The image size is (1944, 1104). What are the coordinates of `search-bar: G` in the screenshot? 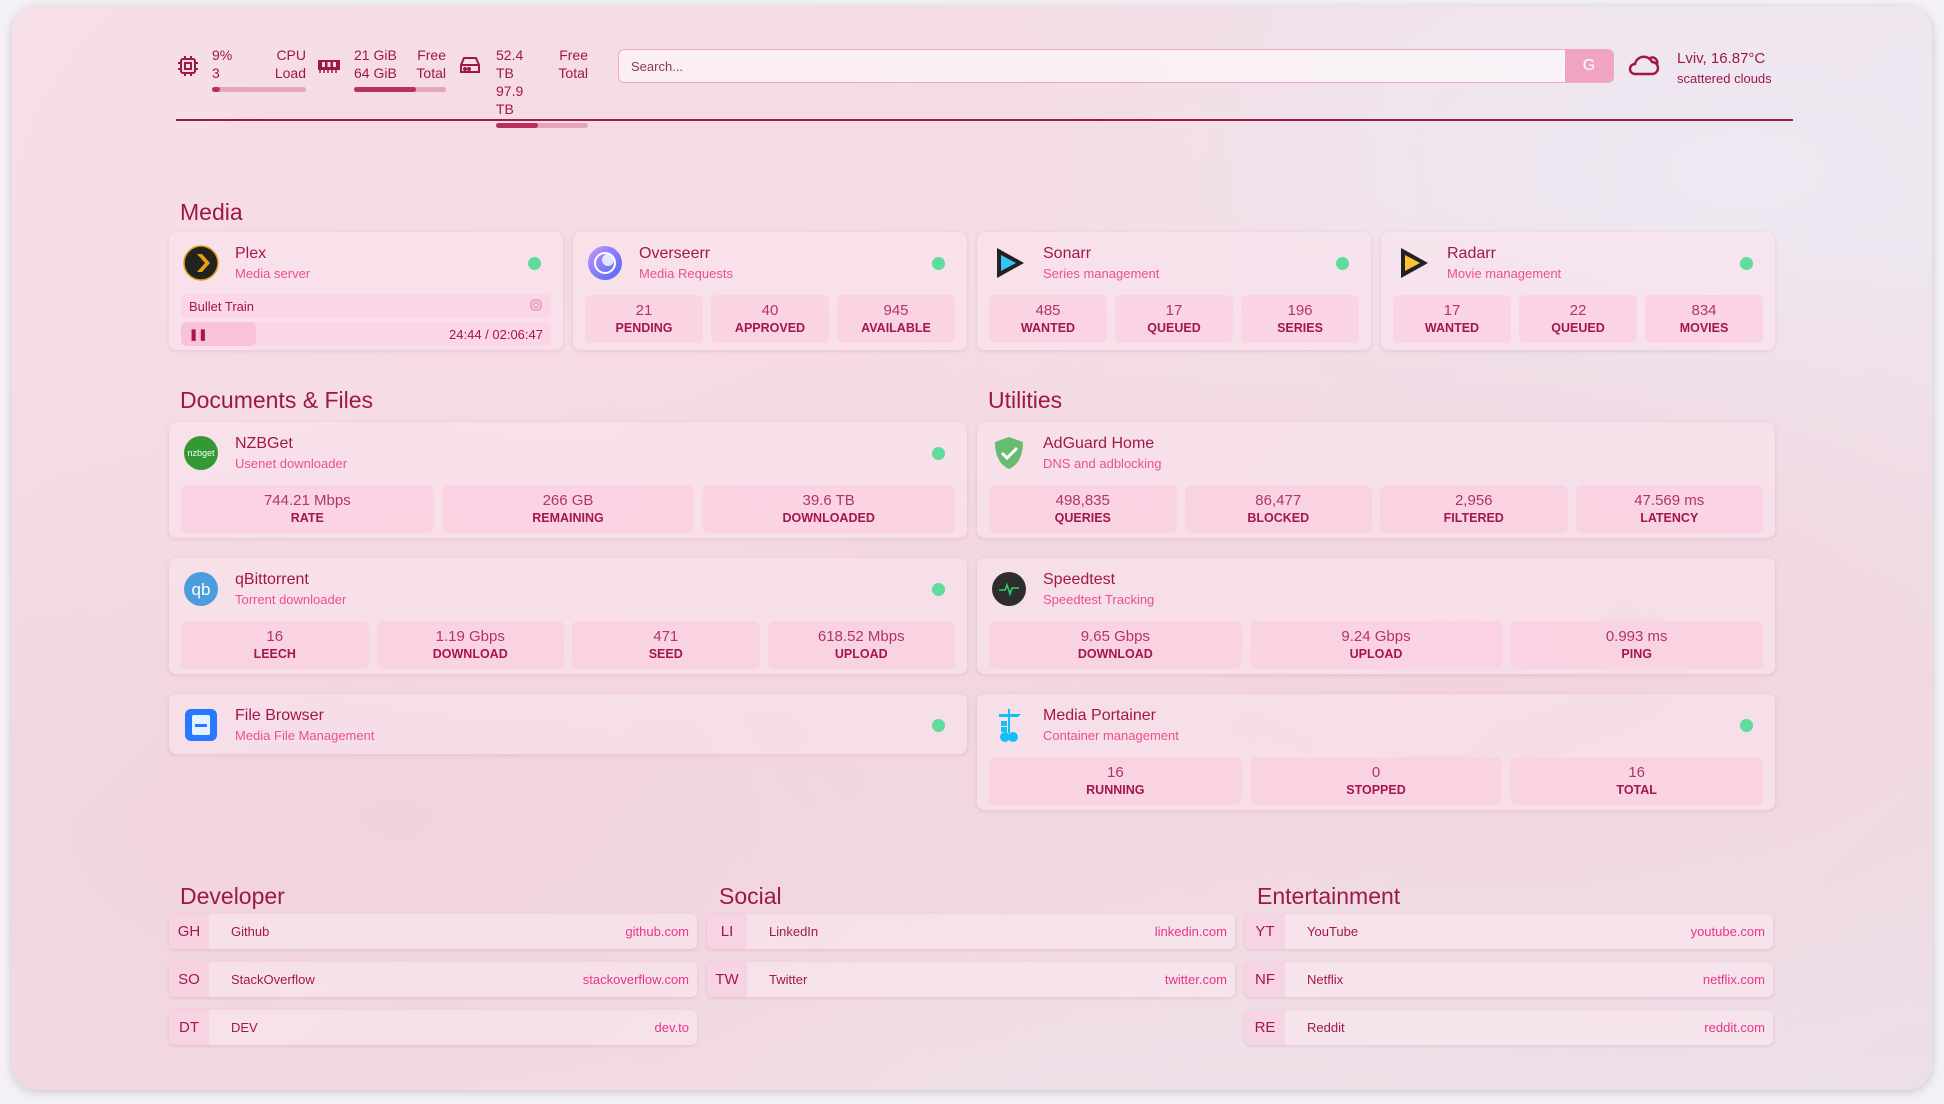 It's located at (1116, 66).